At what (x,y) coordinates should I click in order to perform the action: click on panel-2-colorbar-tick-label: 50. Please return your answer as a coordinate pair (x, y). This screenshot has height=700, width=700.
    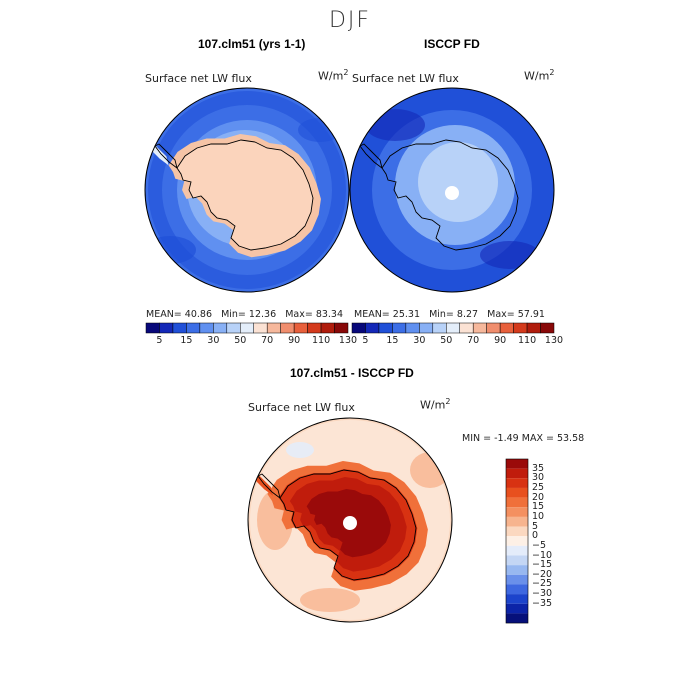
    Looking at the image, I should click on (446, 340).